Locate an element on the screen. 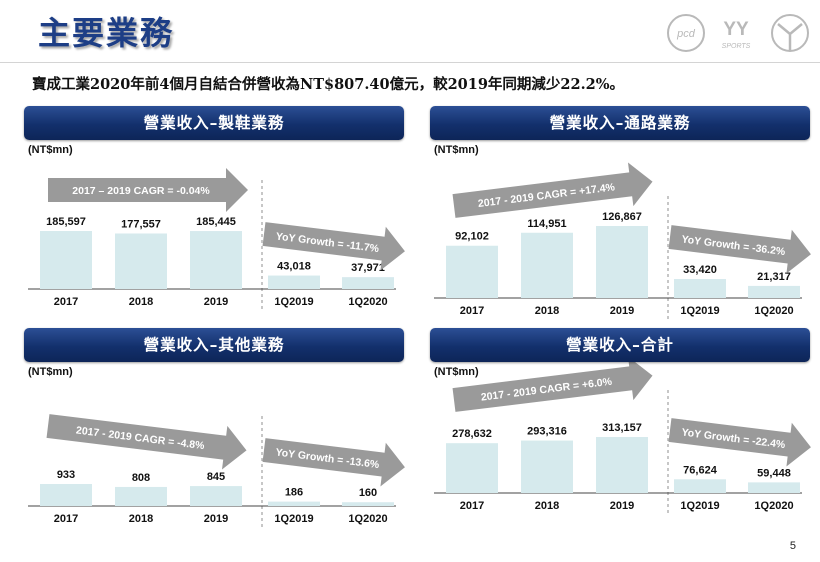 The image size is (820, 562). brand-logos: pcd YY SPORTS is located at coordinates (738, 33).